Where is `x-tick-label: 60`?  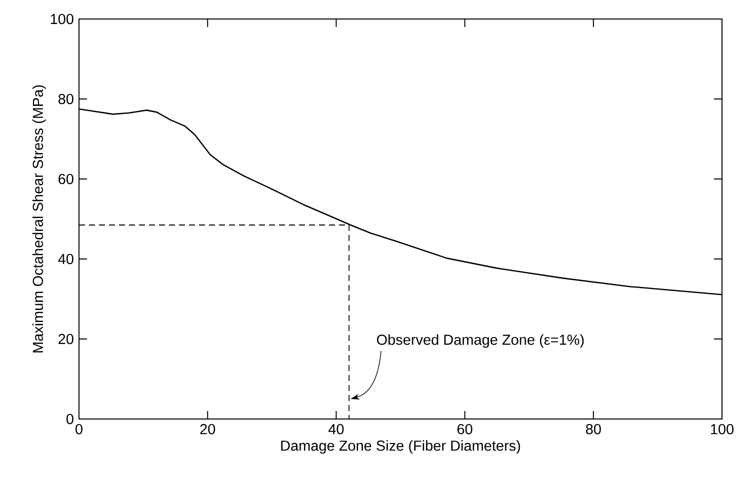 x-tick-label: 60 is located at coordinates (464, 429).